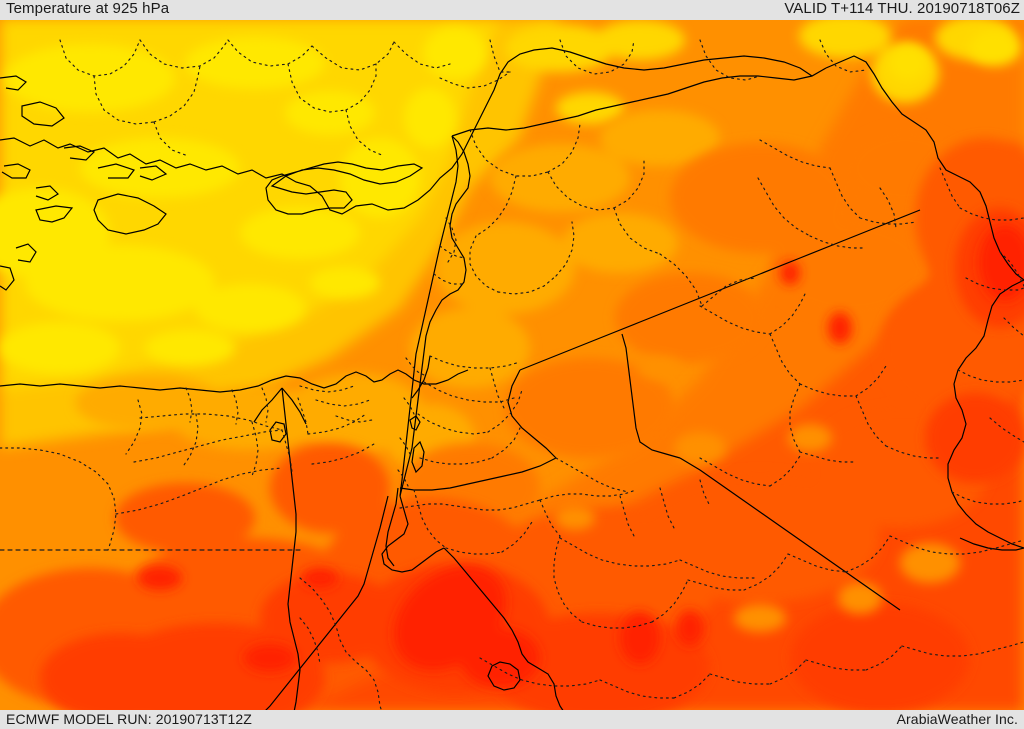 This screenshot has width=1024, height=729. What do you see at coordinates (651, 396) in the screenshot?
I see `border-jordan-iraq-arm` at bounding box center [651, 396].